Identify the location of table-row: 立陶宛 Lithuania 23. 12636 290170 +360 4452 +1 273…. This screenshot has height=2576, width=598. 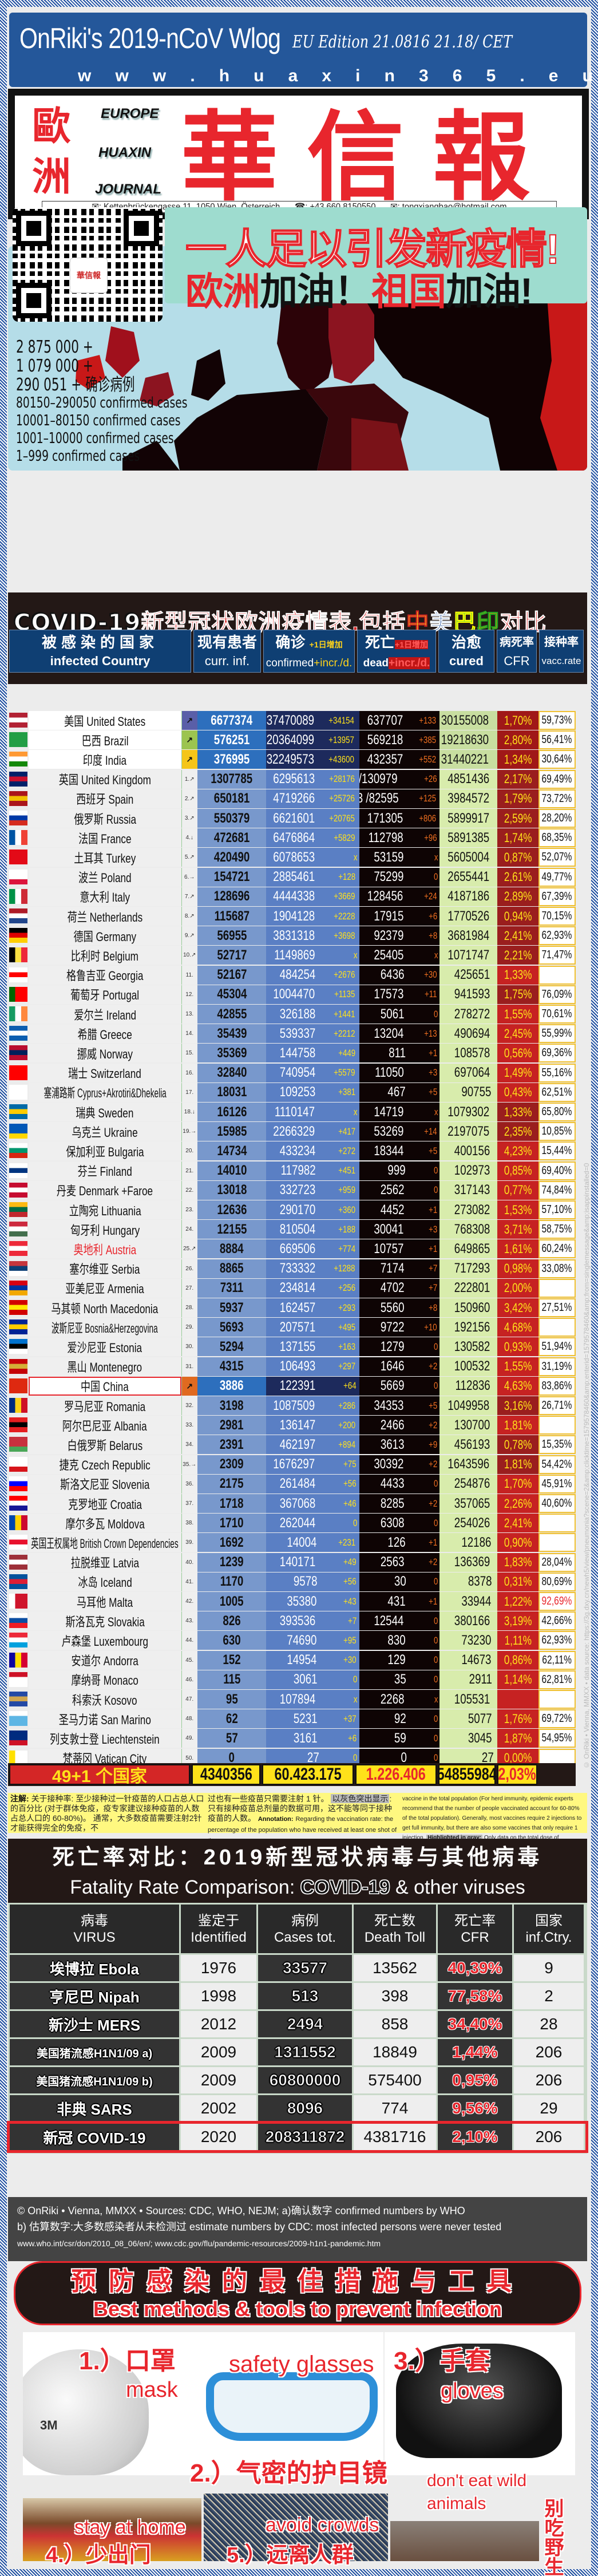
(292, 1209).